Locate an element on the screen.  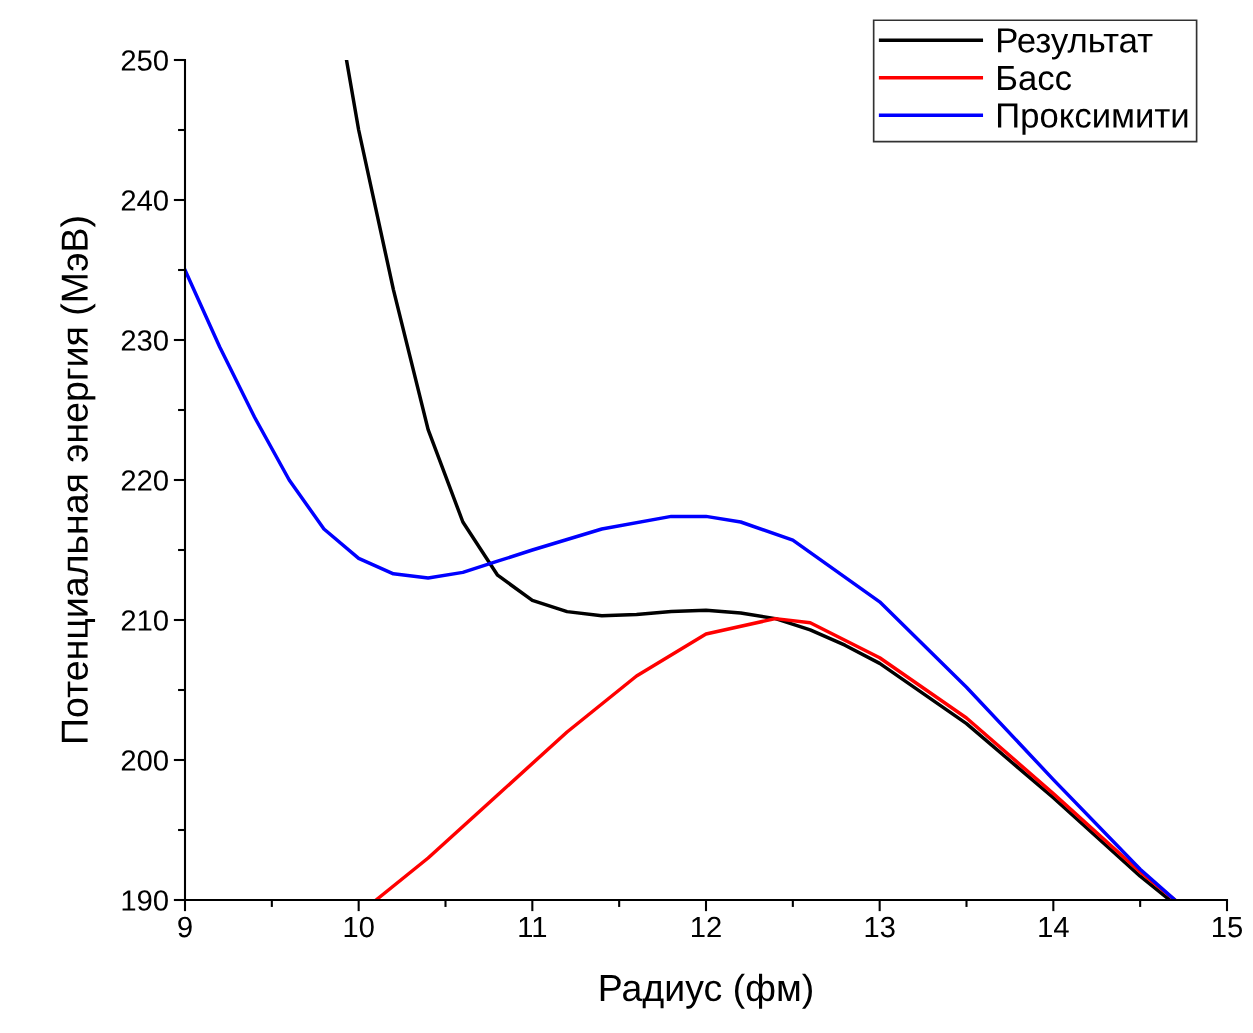
x-tick-label: 14 is located at coordinates (1054, 927).